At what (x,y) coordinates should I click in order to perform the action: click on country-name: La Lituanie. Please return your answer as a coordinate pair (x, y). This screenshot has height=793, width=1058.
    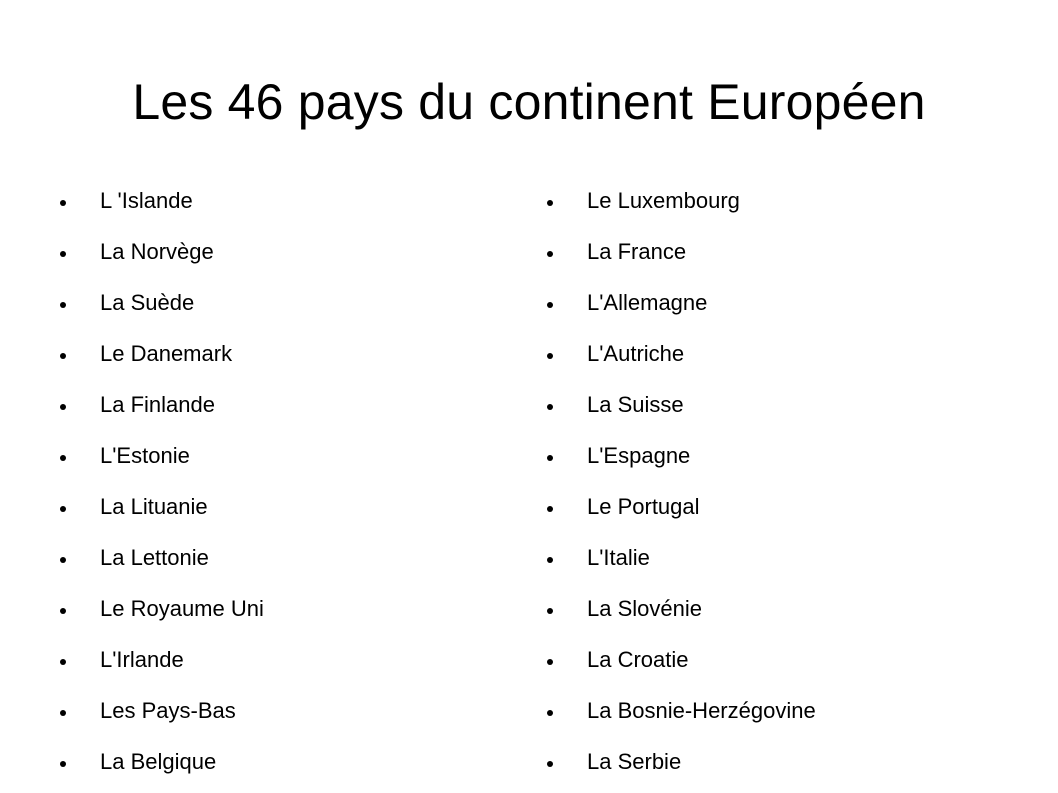
    Looking at the image, I should click on (154, 506).